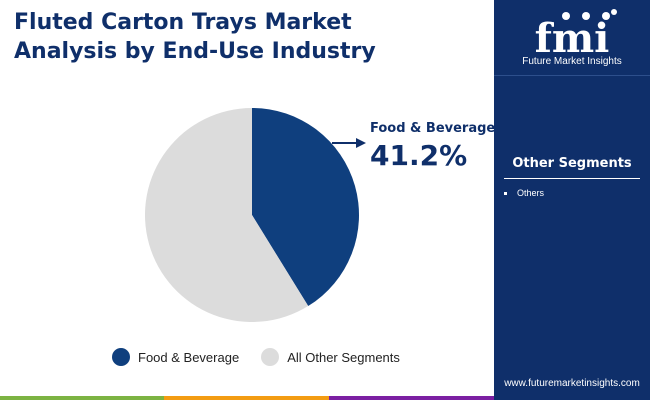  I want to click on pie-slice-all-other-segments, so click(226, 215).